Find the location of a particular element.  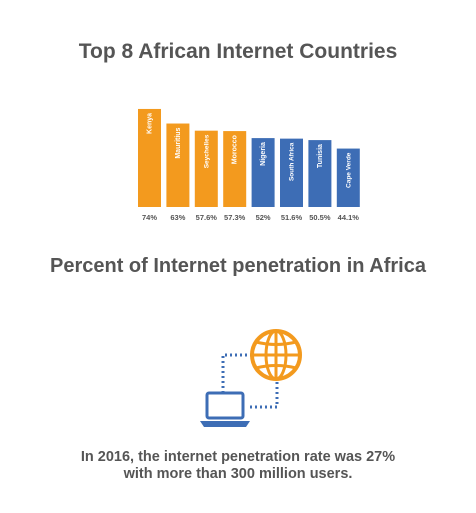

globe-icon is located at coordinates (276, 355).